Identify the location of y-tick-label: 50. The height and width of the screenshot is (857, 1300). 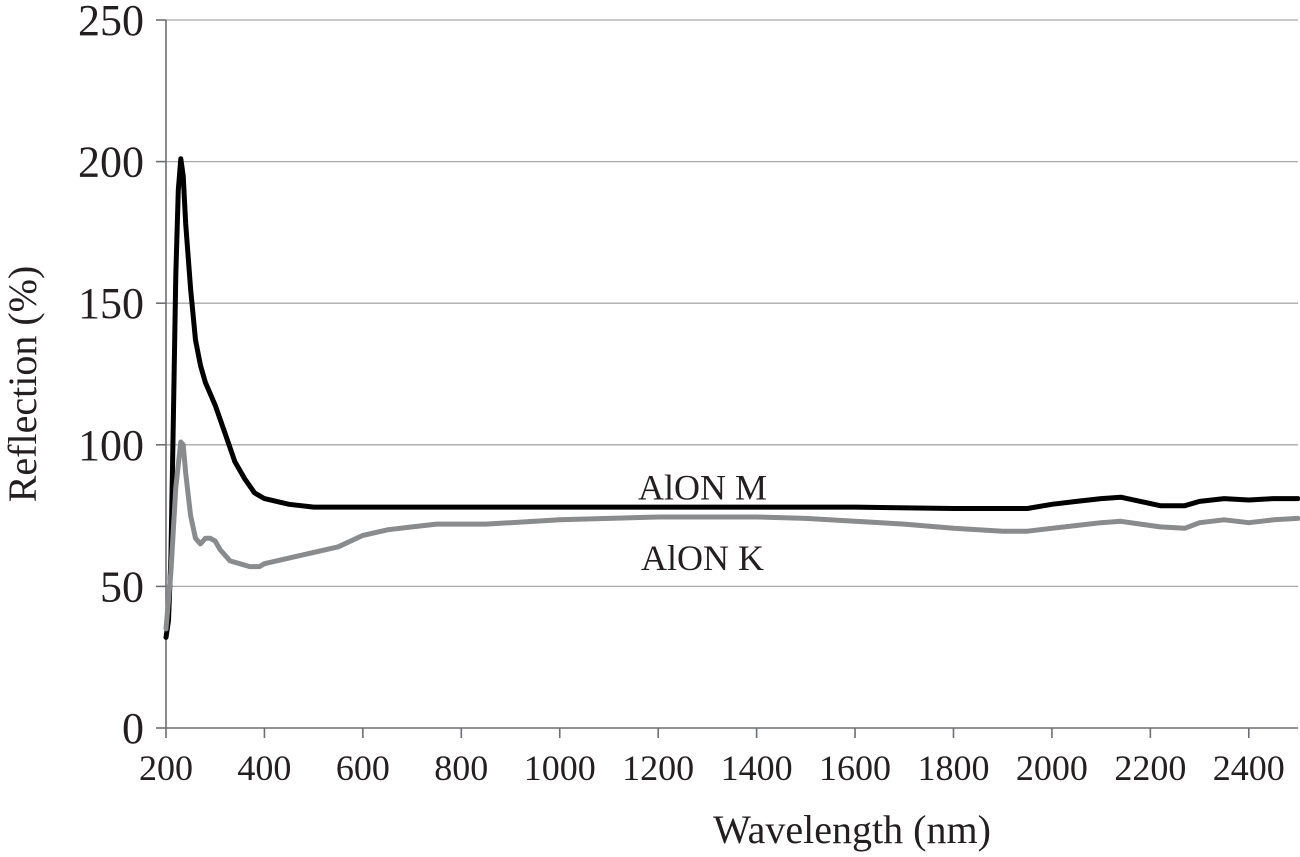
(122, 586).